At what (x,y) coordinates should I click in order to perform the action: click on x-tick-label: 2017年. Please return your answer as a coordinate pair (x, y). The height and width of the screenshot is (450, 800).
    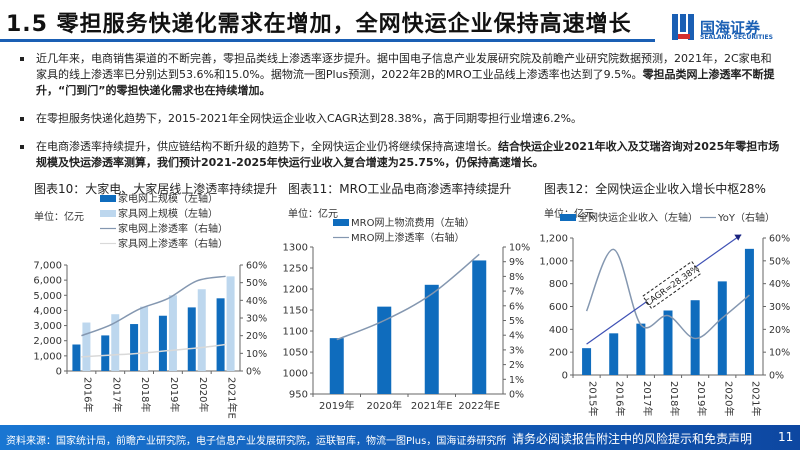
    Looking at the image, I should click on (116, 394).